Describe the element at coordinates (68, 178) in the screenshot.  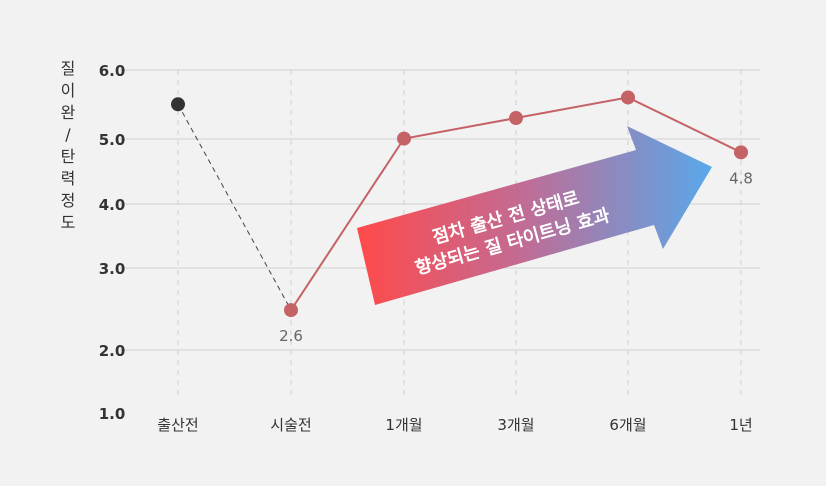
I see `y-axis-label-char: 력` at that location.